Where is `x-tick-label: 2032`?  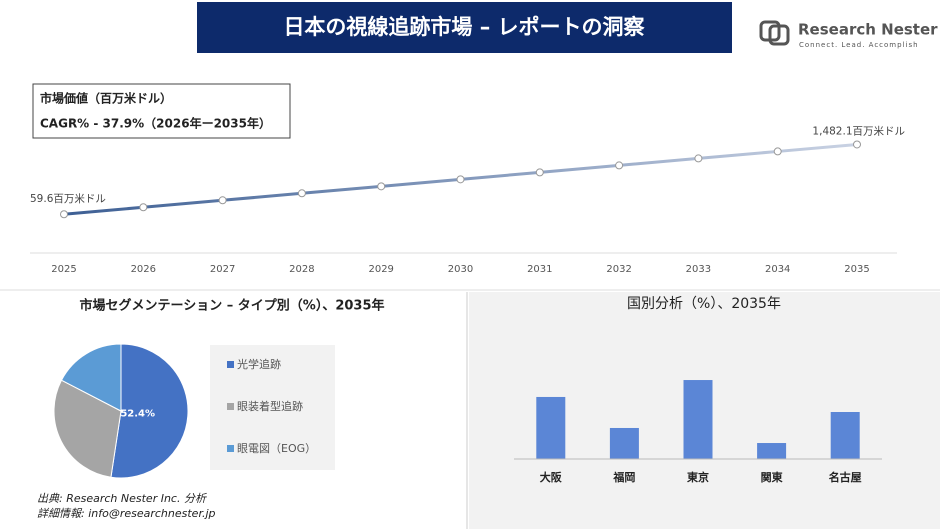 x-tick-label: 2032 is located at coordinates (618, 269).